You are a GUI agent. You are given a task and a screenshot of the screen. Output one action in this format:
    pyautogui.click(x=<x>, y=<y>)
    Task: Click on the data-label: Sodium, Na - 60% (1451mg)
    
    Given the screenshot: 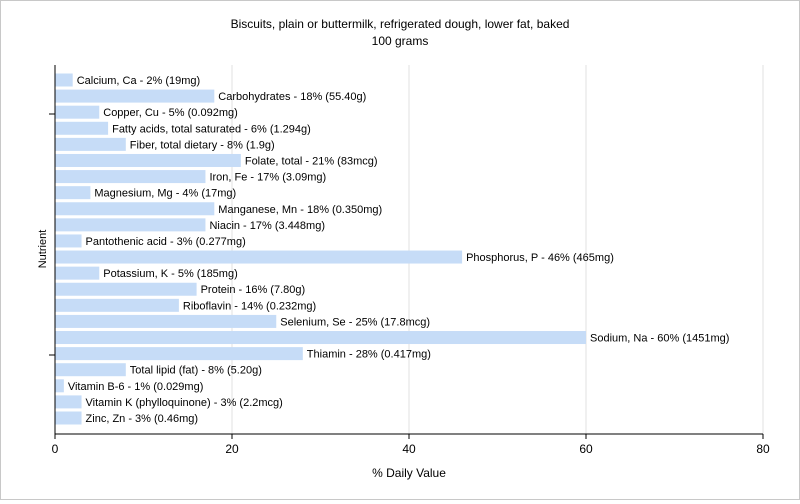 What is the action you would take?
    pyautogui.click(x=659, y=339)
    